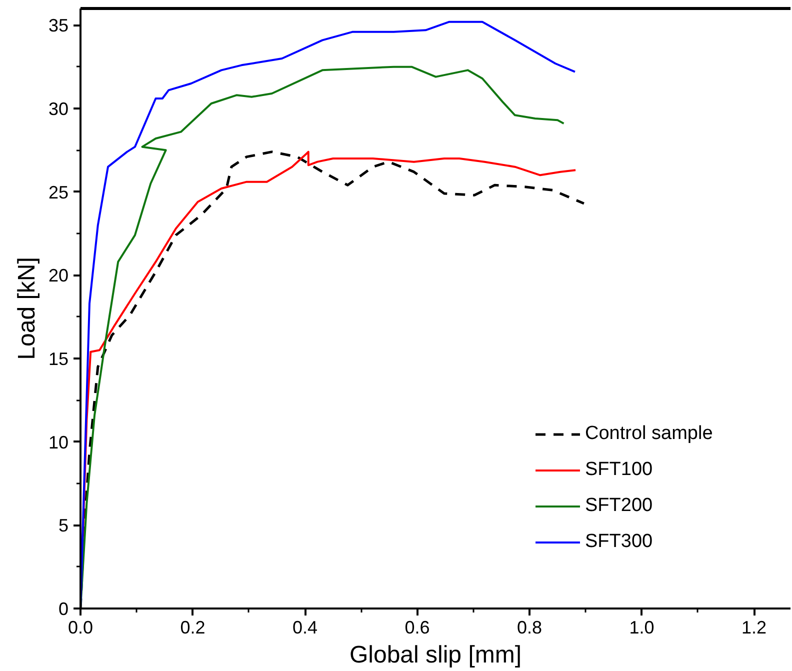  Describe the element at coordinates (641, 628) in the screenshot. I see `x-tick-label: 1.0` at that location.